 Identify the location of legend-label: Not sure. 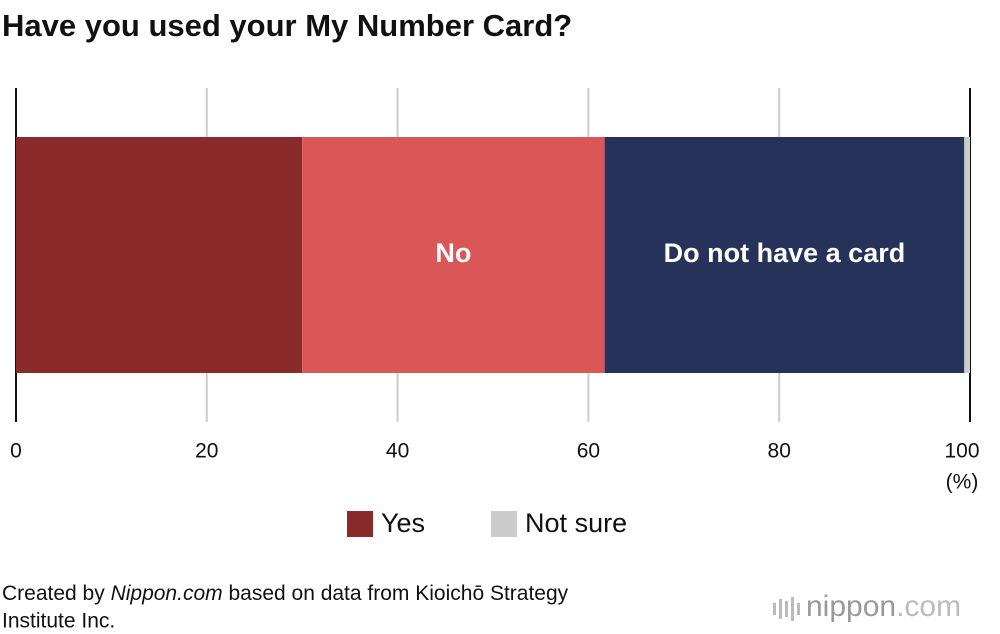
(576, 523).